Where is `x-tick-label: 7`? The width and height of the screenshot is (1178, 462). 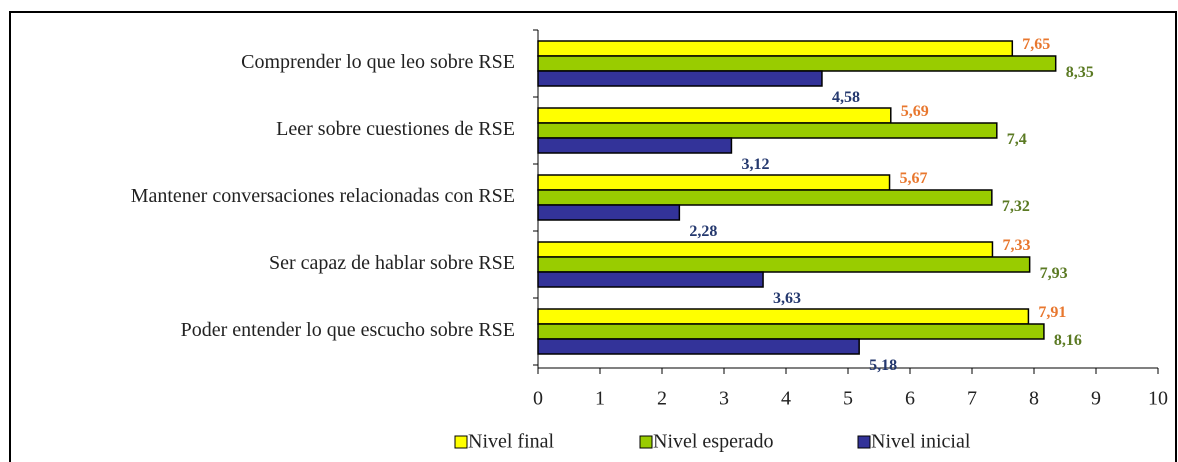 x-tick-label: 7 is located at coordinates (972, 399).